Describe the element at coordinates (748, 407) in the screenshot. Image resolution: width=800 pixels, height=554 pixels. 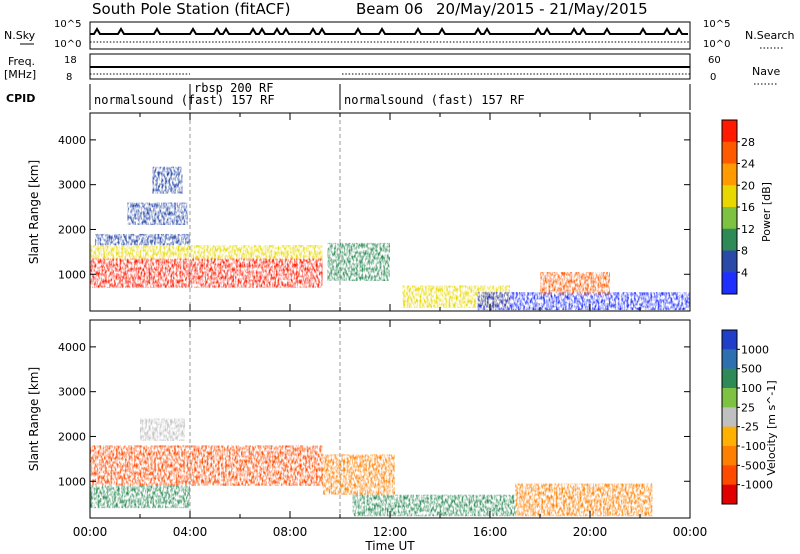
I see `colorbar-tick-label: 25` at that location.